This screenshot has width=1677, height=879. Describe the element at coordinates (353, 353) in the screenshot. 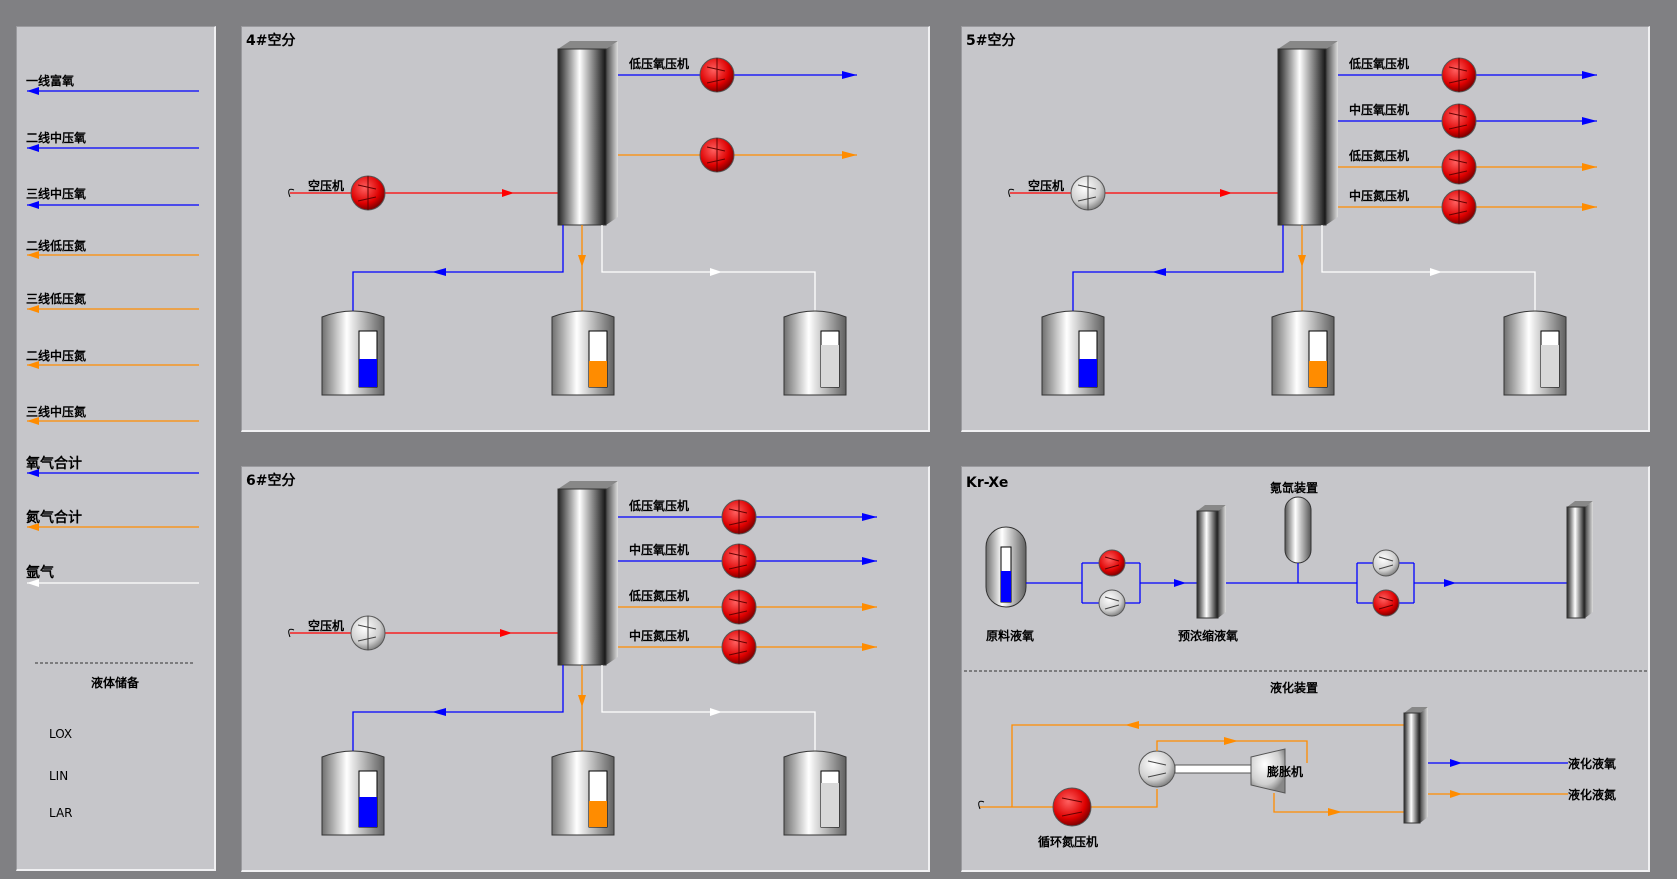

I see `unit-4-lox-tank` at that location.